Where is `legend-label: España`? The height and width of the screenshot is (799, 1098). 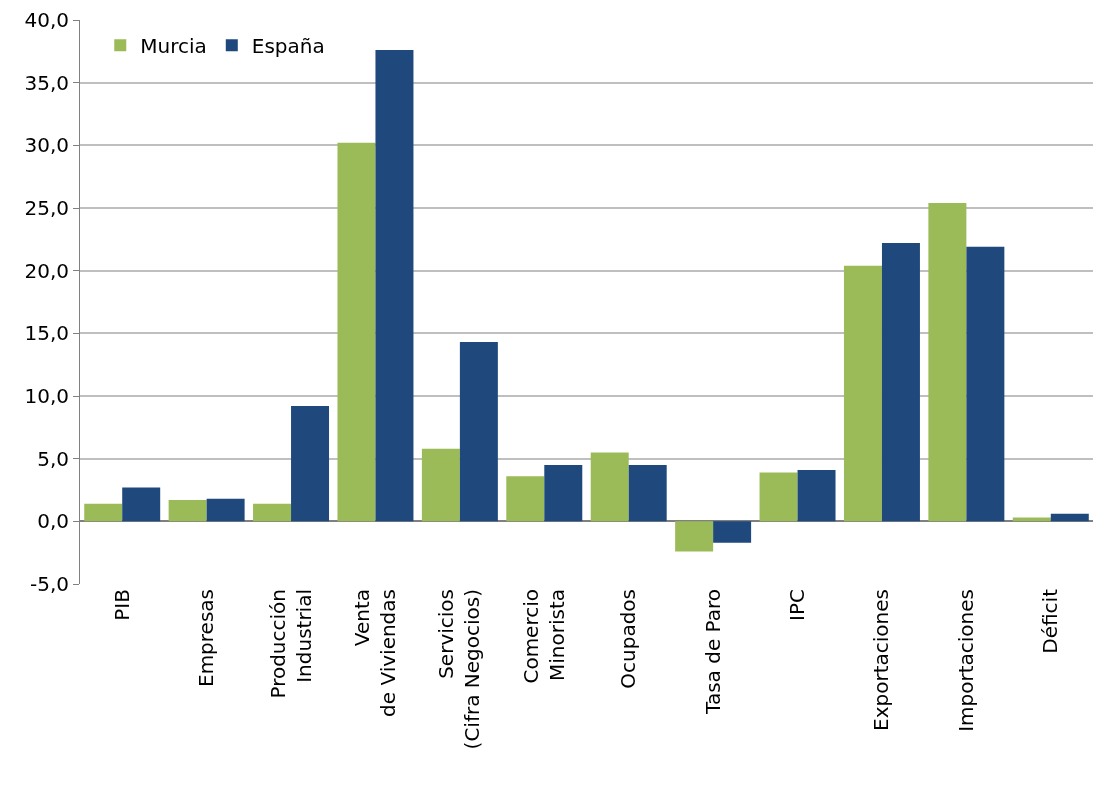 legend-label: España is located at coordinates (288, 45).